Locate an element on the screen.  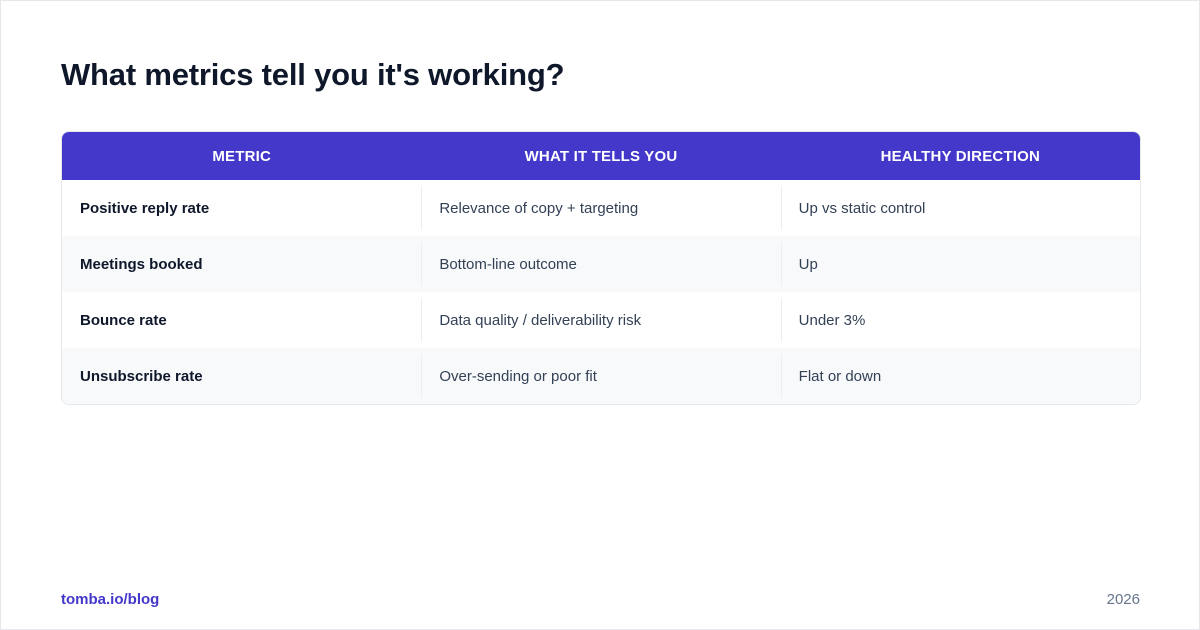
meaning-cell: Bottom-line outcome is located at coordinates (601, 264).